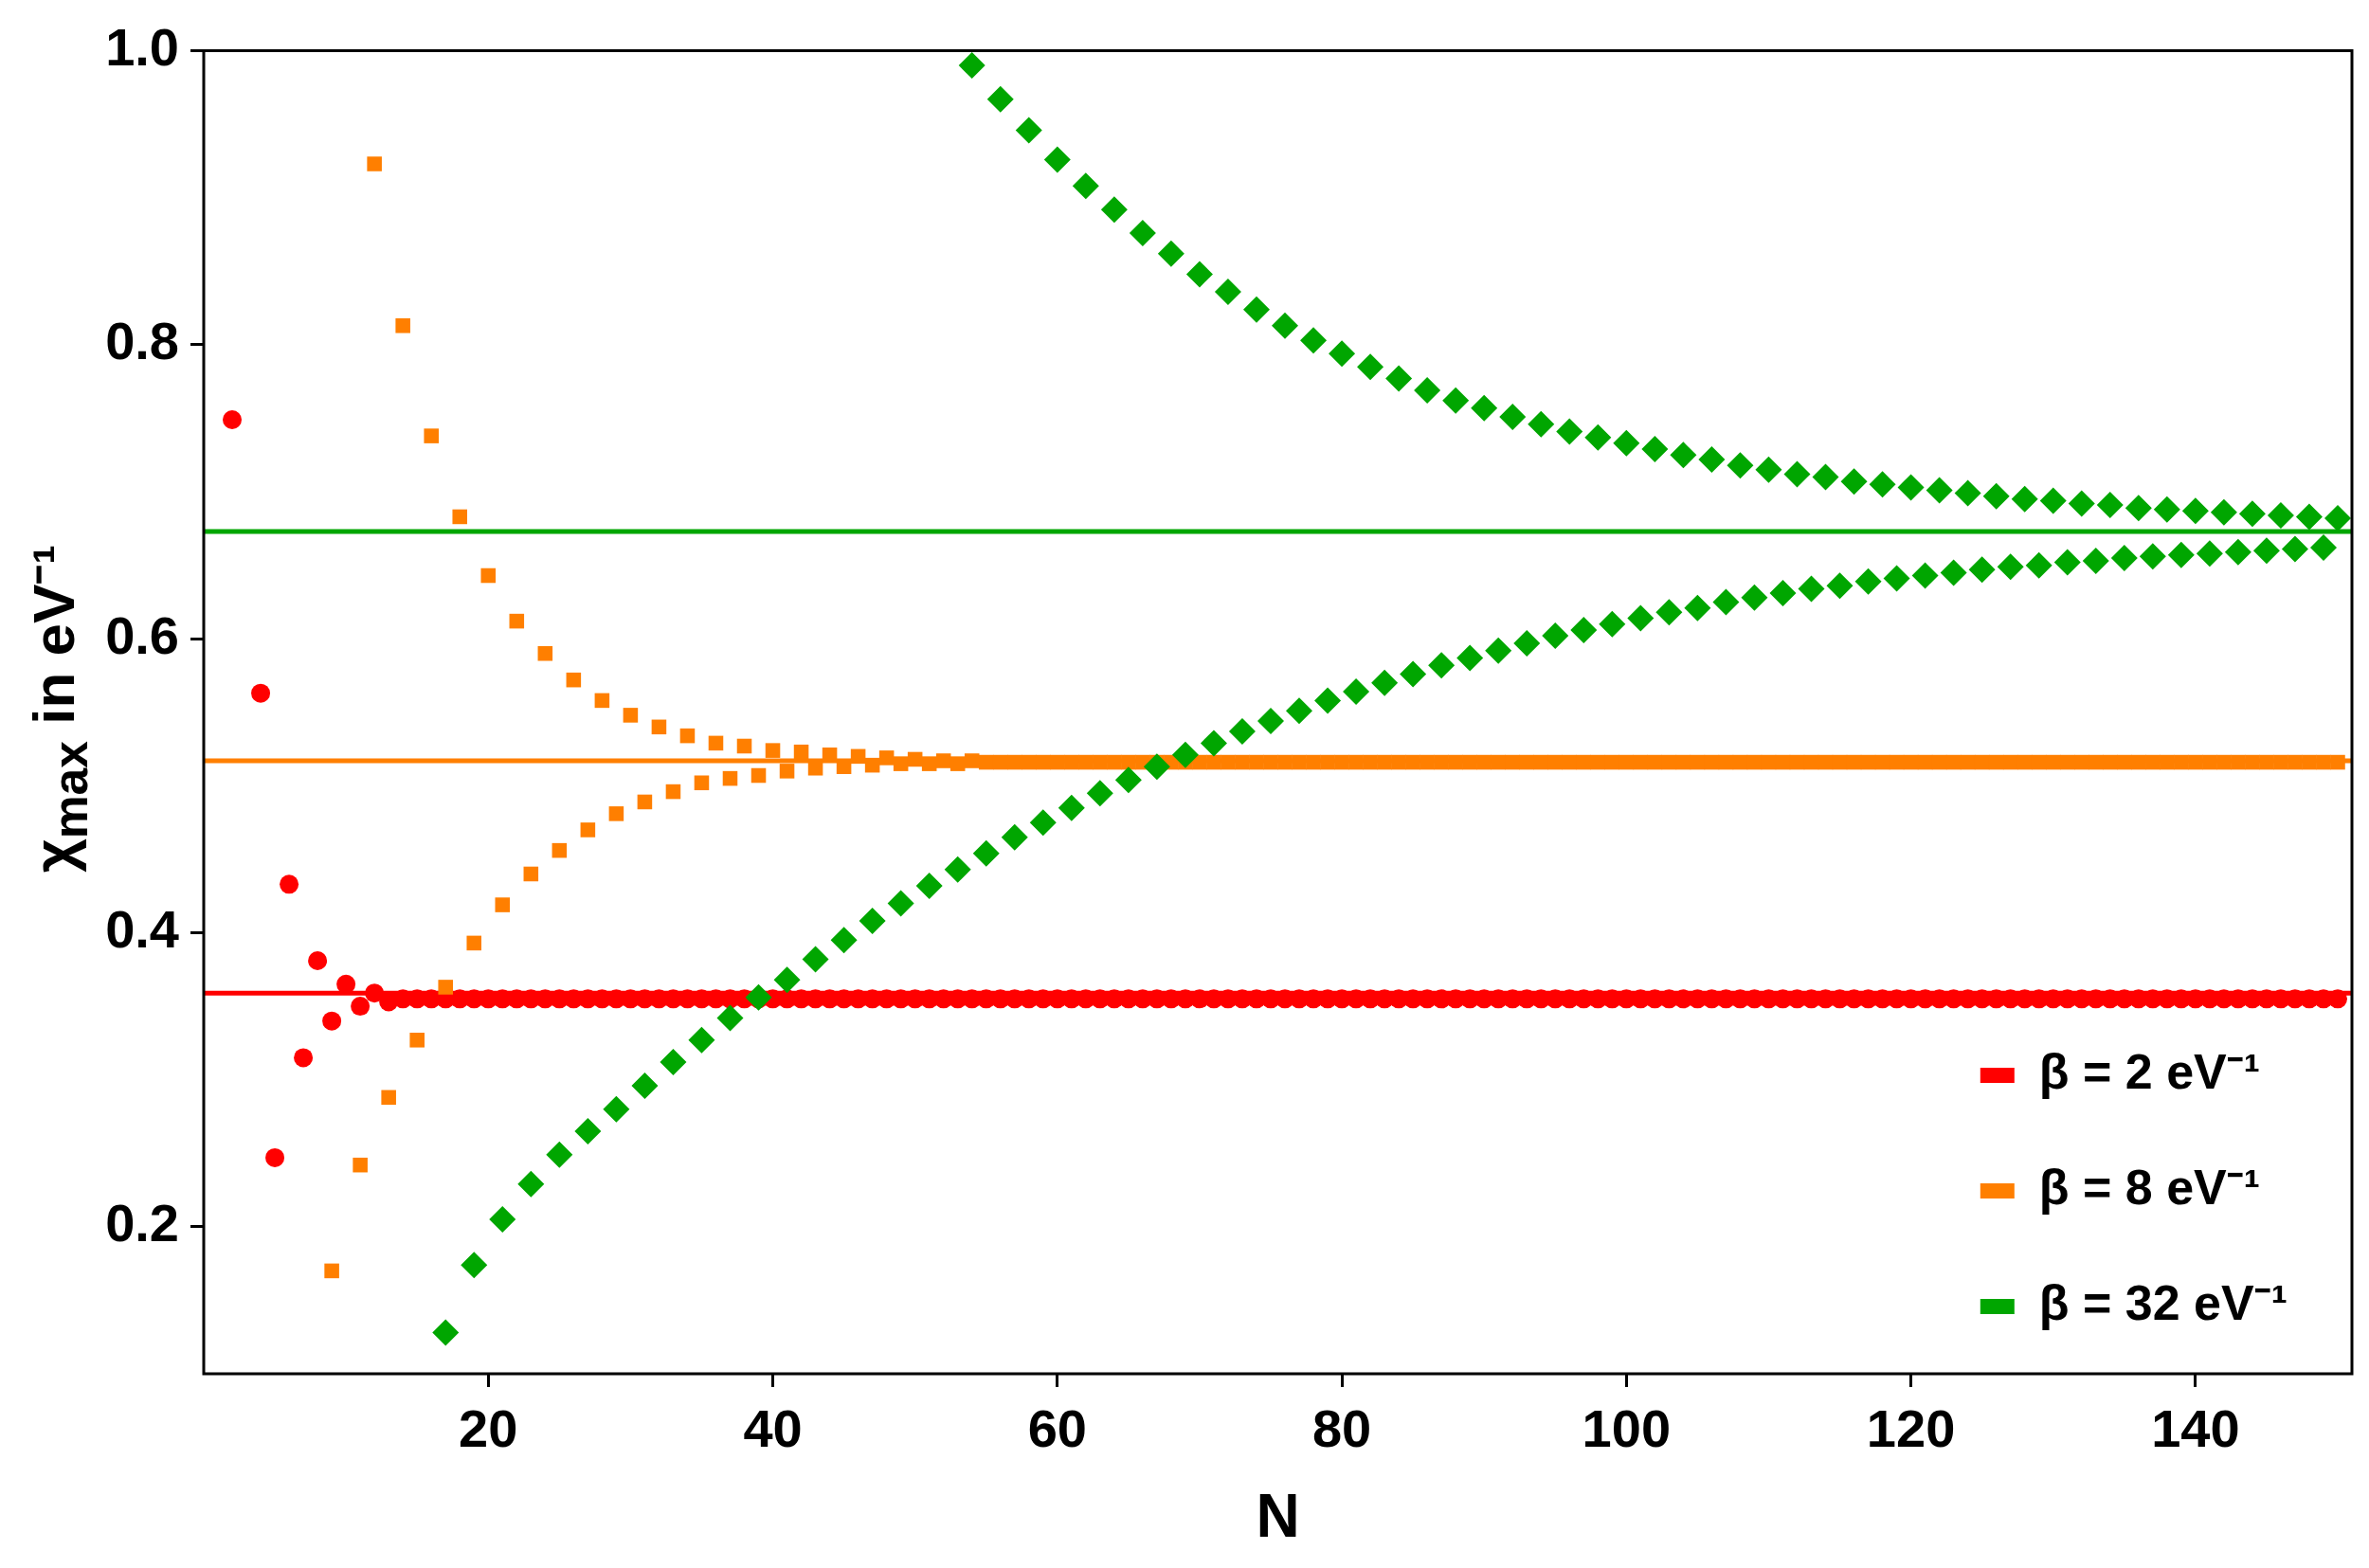 The width and height of the screenshot is (2369, 1568). I want to click on y-tick-label: 0.6, so click(142, 634).